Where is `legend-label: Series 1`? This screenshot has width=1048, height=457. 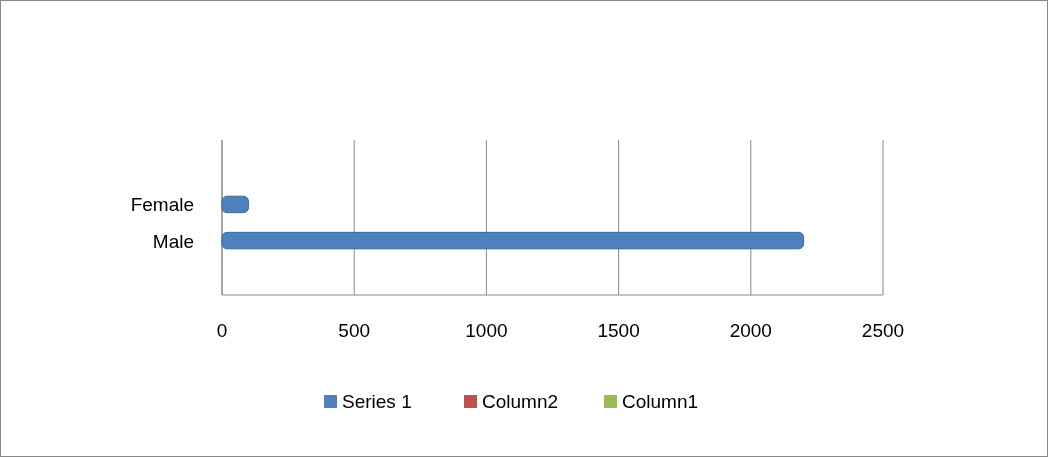 legend-label: Series 1 is located at coordinates (377, 401).